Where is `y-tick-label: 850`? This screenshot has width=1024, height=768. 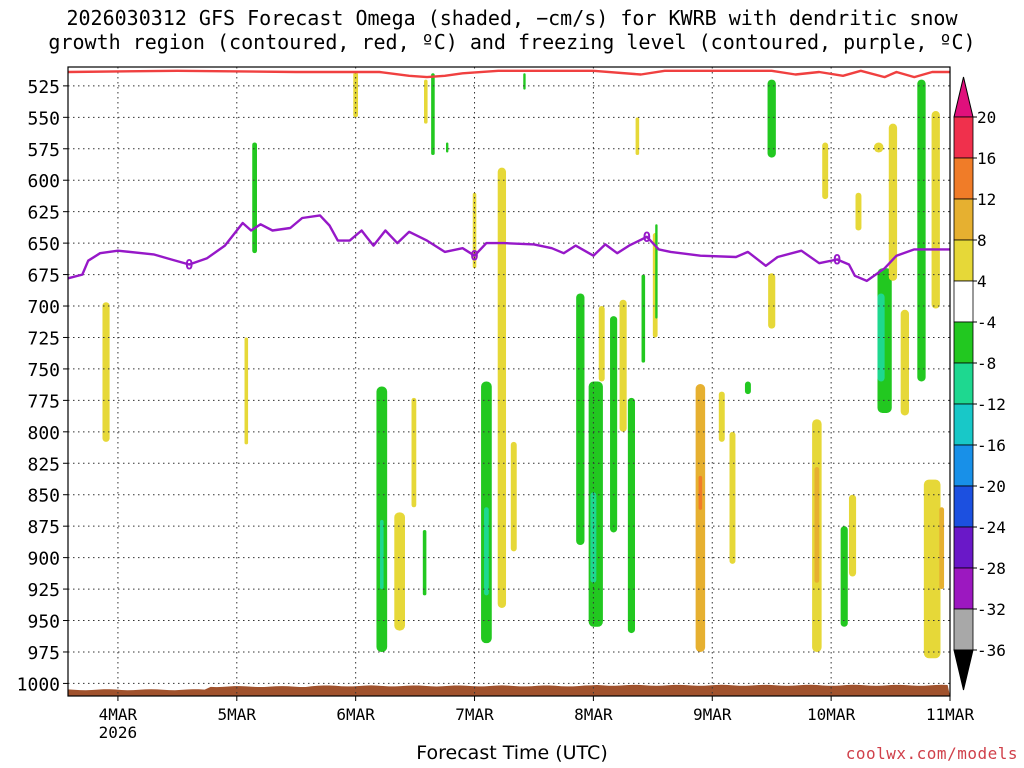 y-tick-label: 850 is located at coordinates (43, 496).